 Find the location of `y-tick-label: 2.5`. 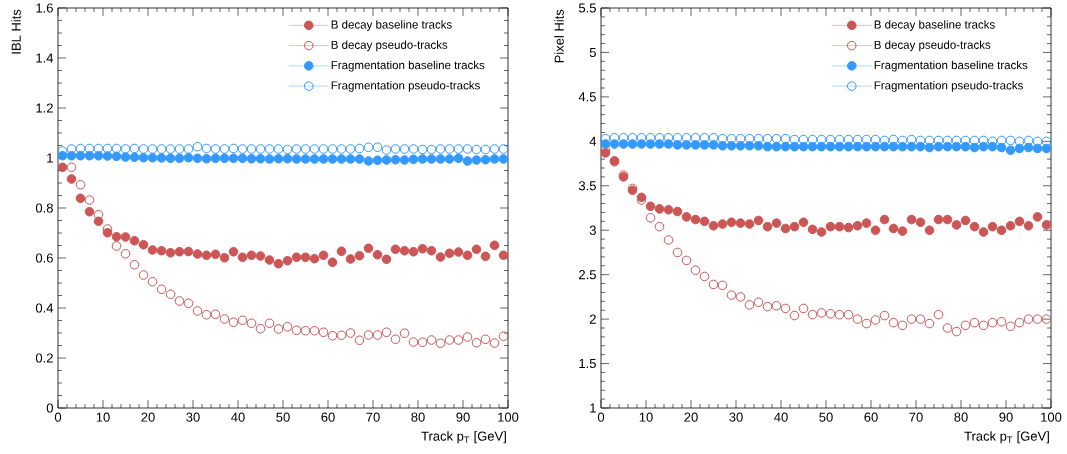

y-tick-label: 2.5 is located at coordinates (587, 275).